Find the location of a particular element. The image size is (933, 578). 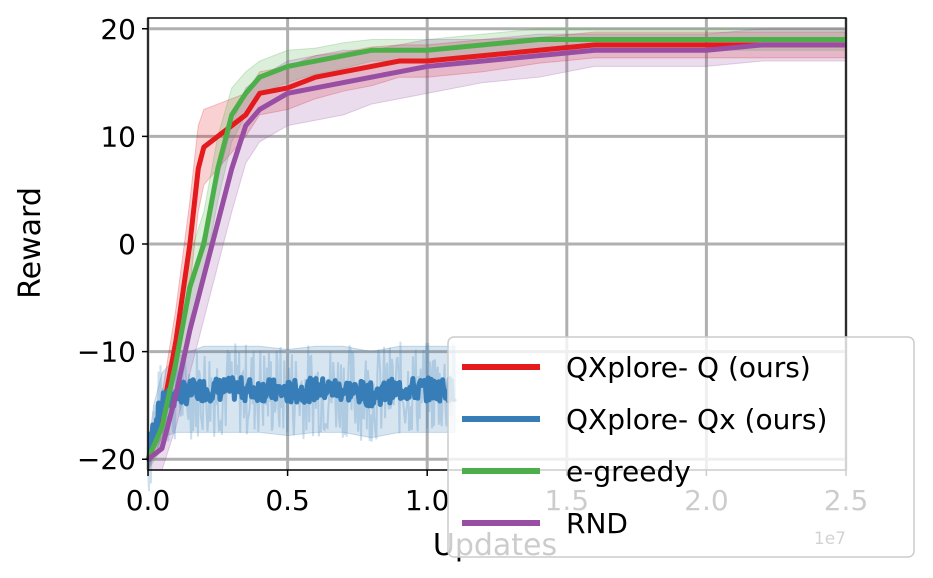

series-line is located at coordinates (301, 419).